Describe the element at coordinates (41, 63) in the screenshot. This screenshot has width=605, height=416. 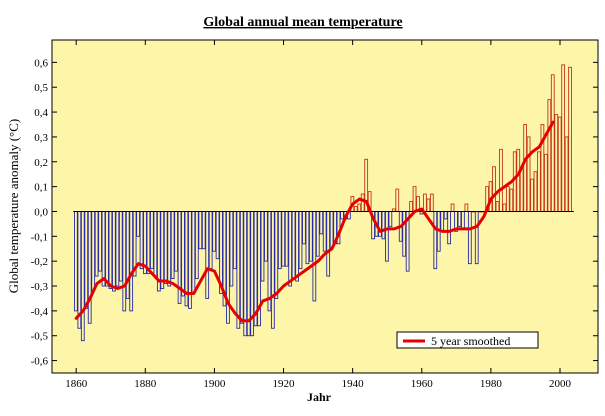
I see `y-tick-label: 0,6` at that location.